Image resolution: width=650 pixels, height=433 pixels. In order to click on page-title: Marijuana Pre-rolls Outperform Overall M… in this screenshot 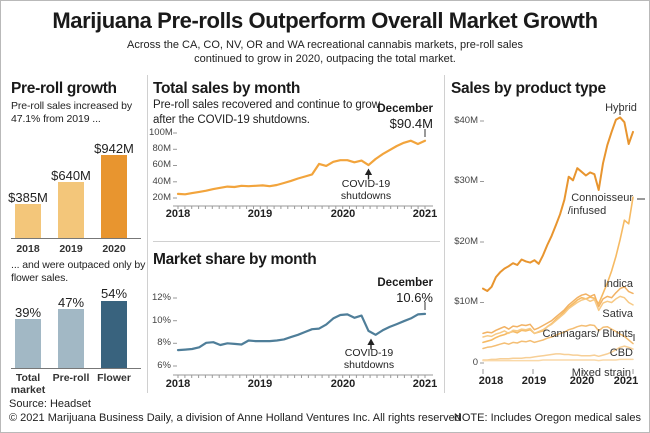, I will do `click(325, 20)`.